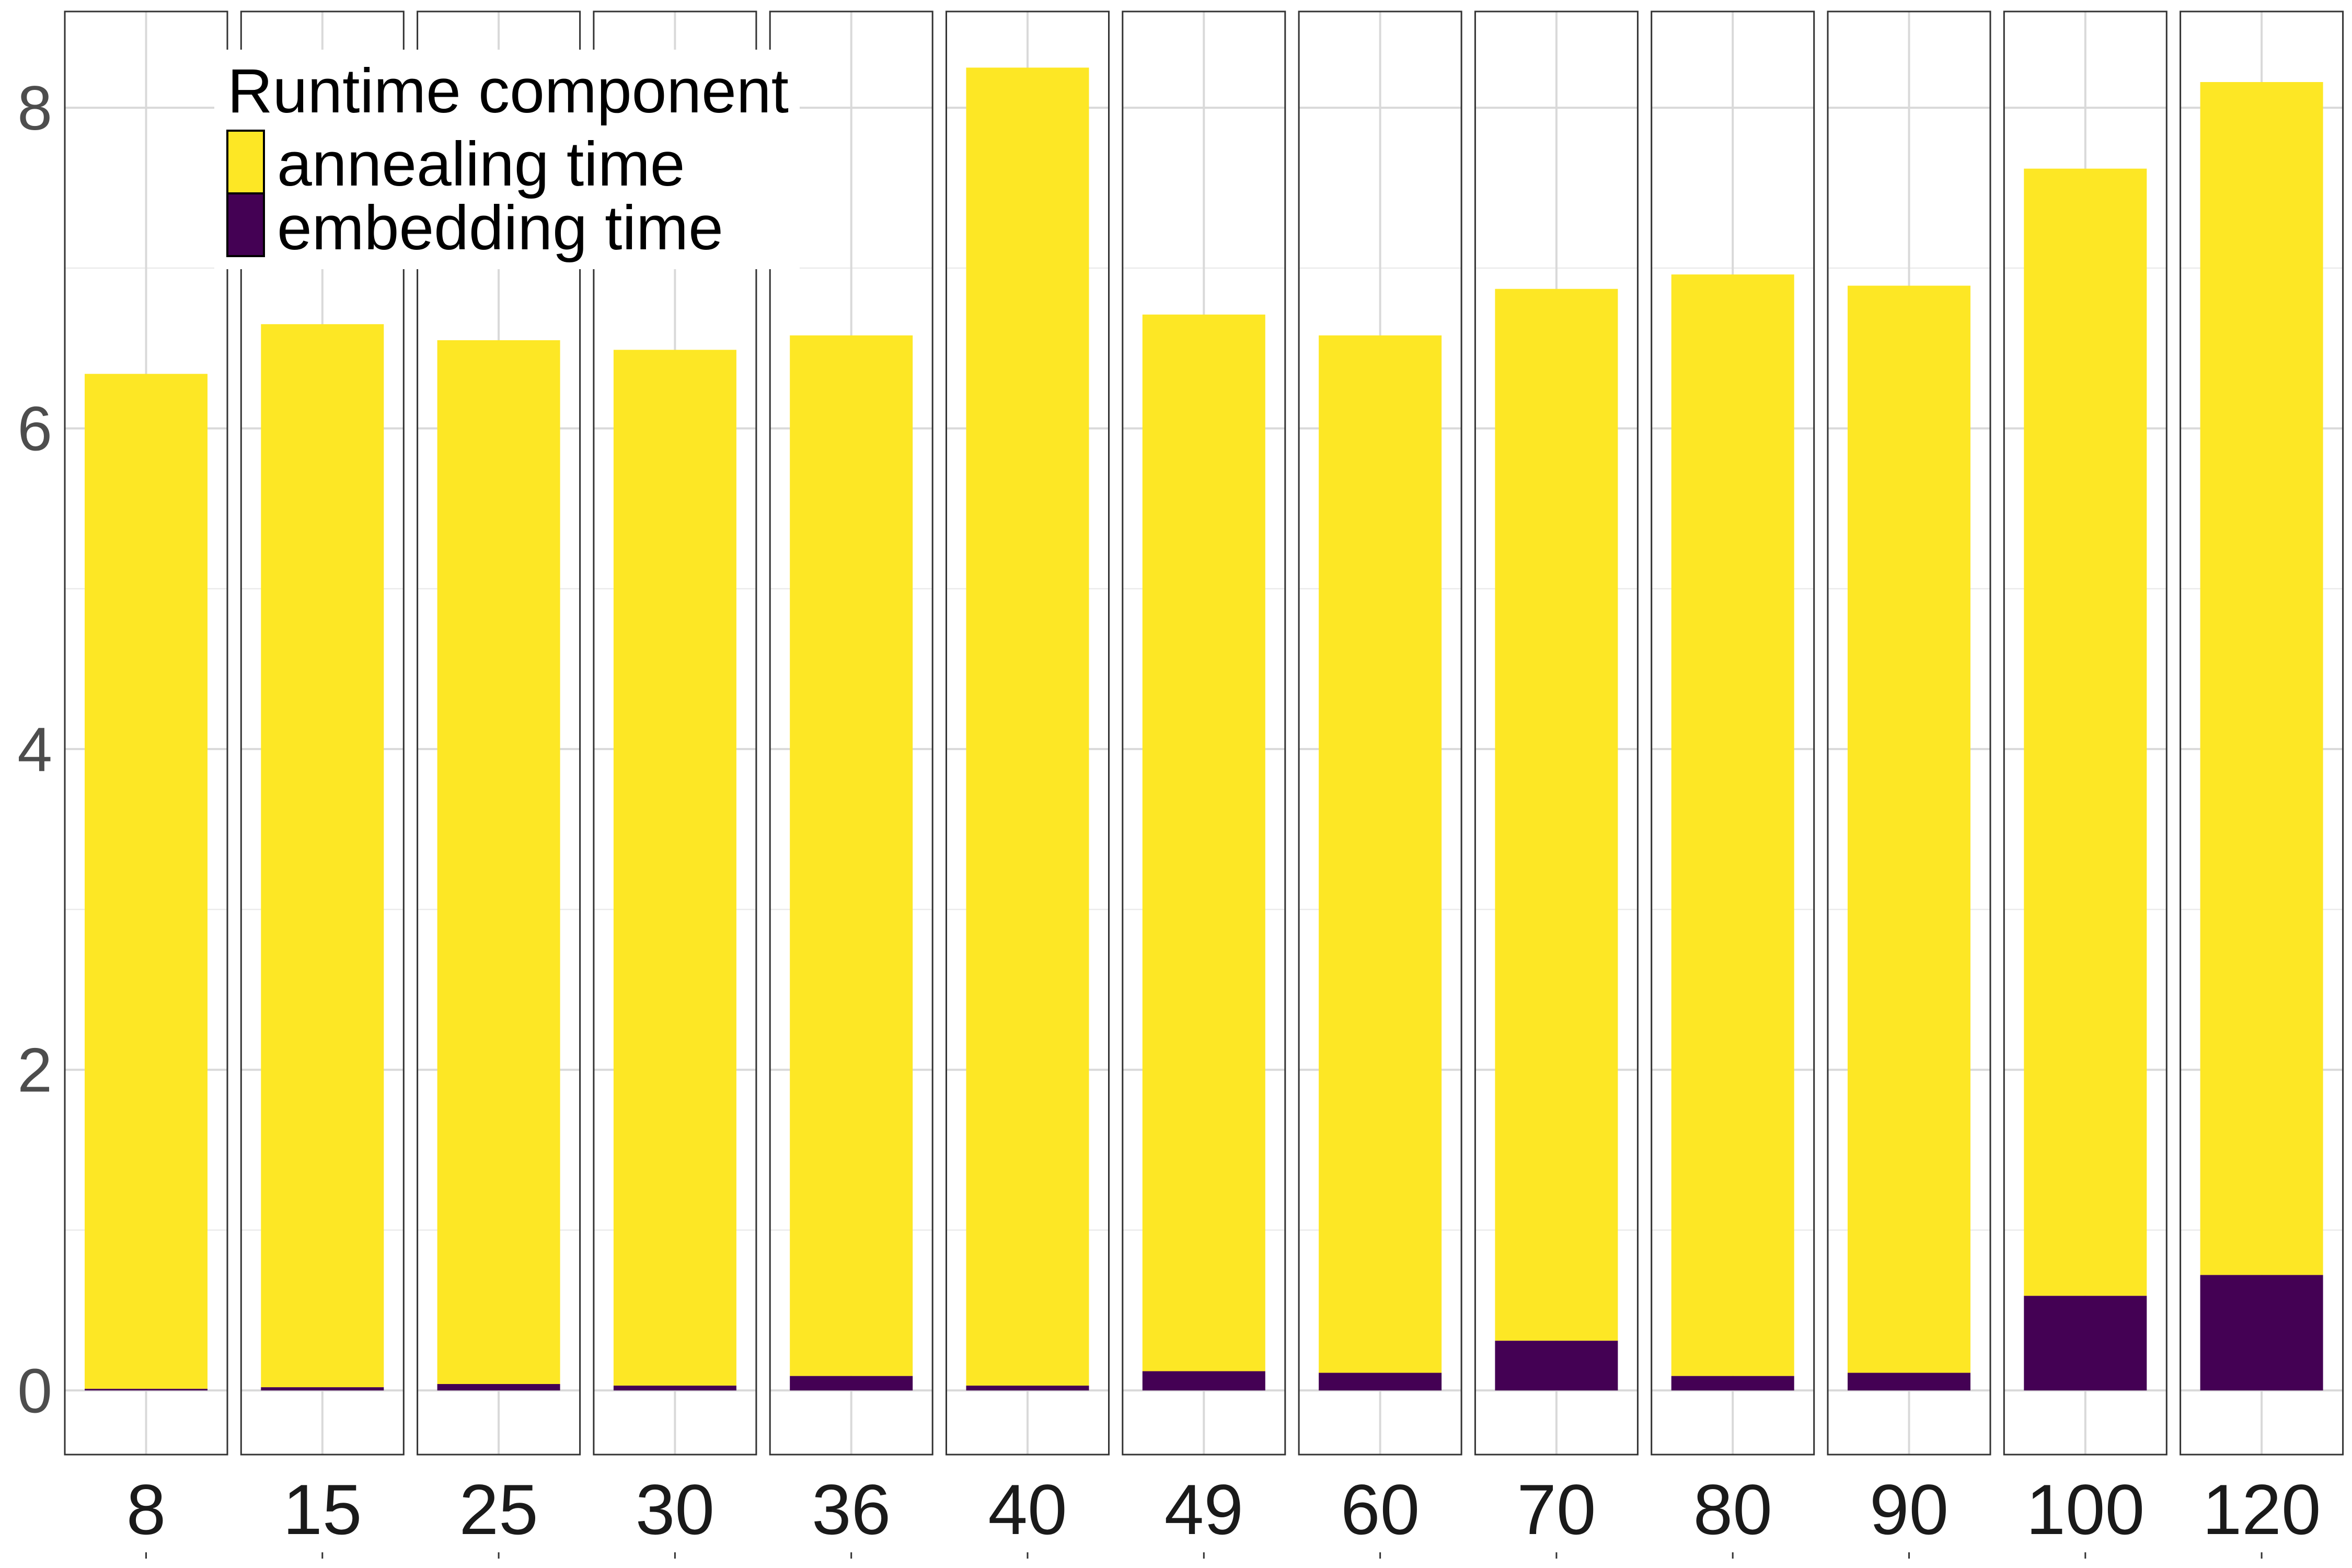 The width and height of the screenshot is (2352, 1568). What do you see at coordinates (245, 162) in the screenshot?
I see `legend-key-annealing` at bounding box center [245, 162].